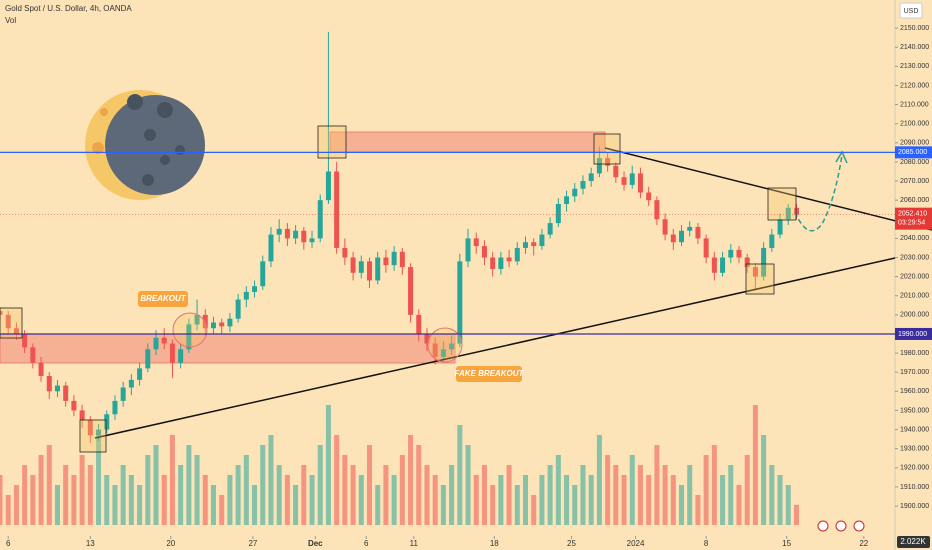 Image resolution: width=932 pixels, height=550 pixels. I want to click on y-tick-label: 2020.000, so click(914, 276).